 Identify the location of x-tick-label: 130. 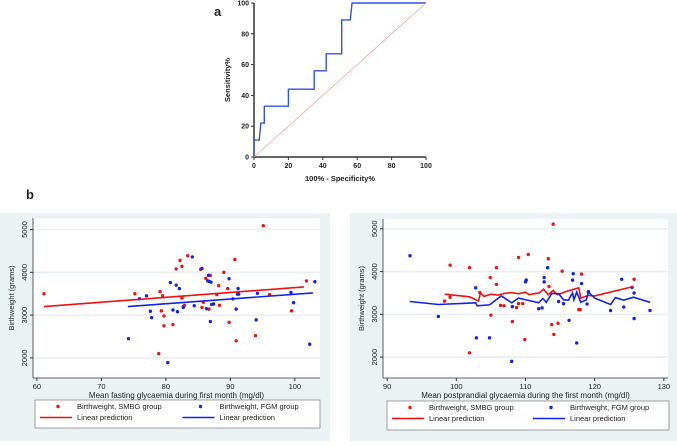
(664, 386).